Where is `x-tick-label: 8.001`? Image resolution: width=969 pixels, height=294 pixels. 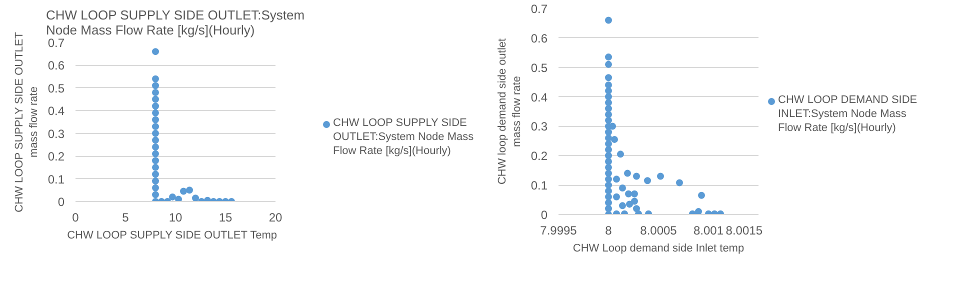
x-tick-label: 8.001 is located at coordinates (708, 231).